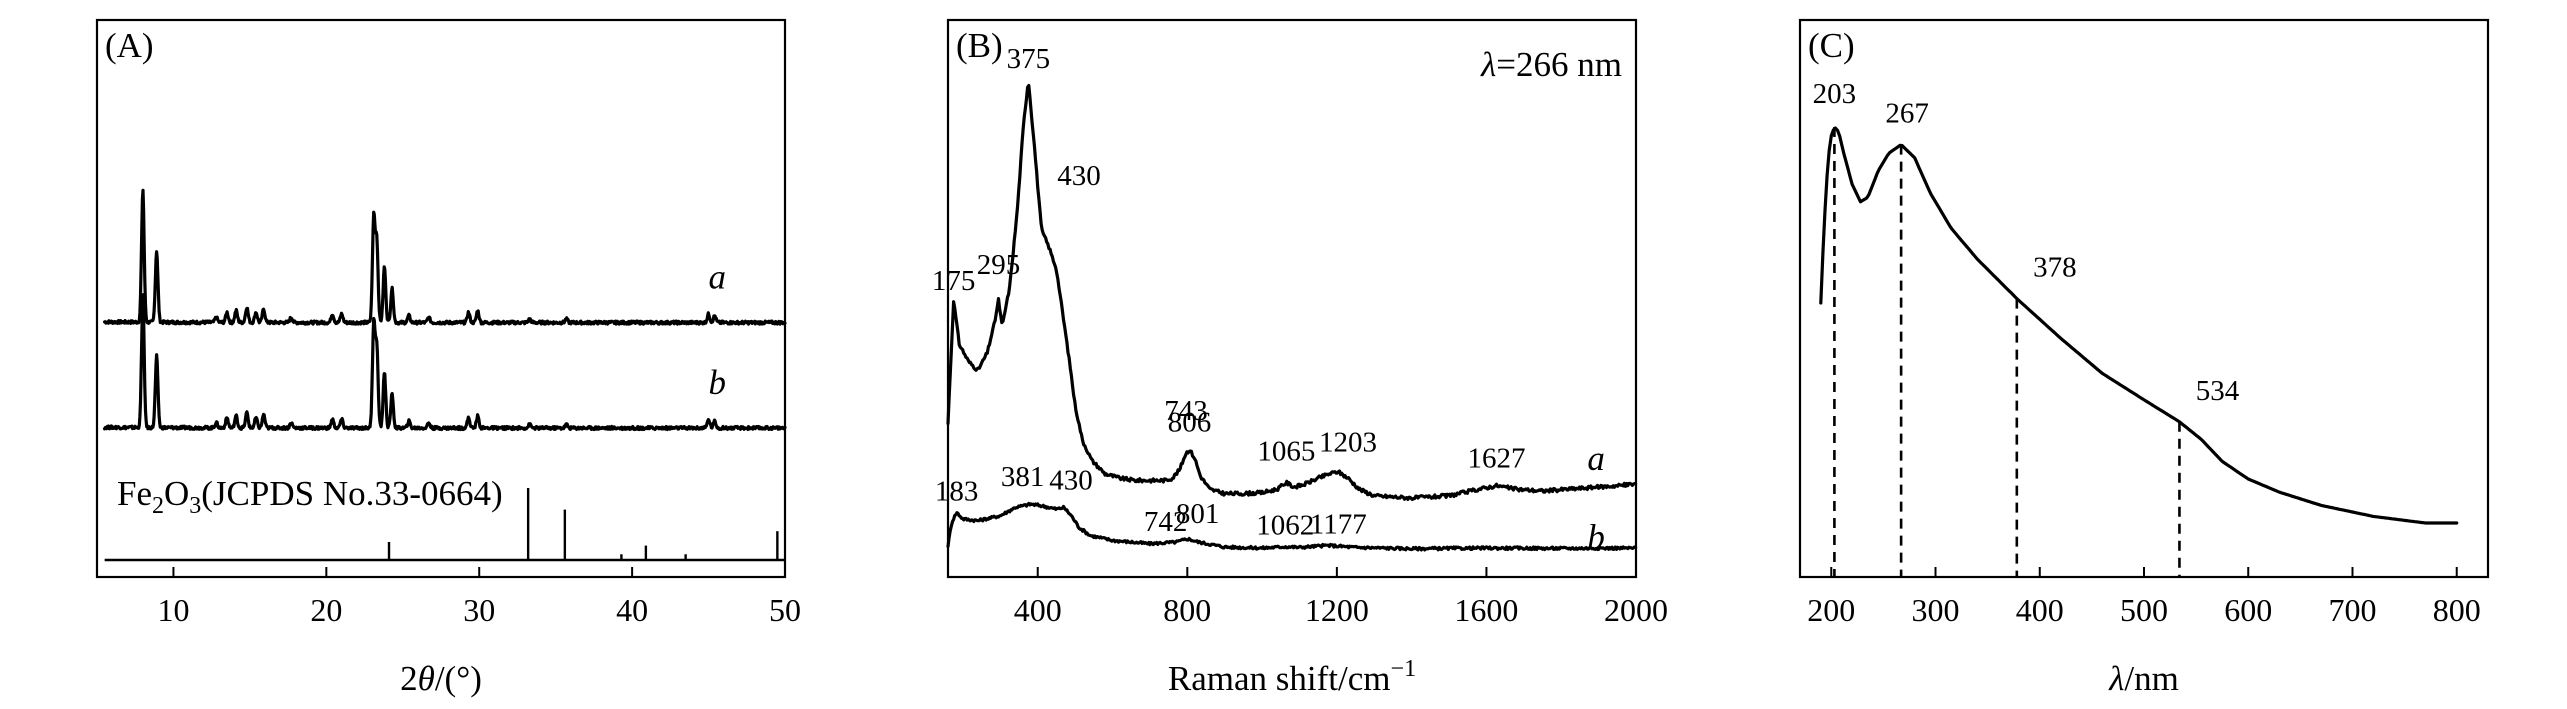 Image resolution: width=2567 pixels, height=709 pixels. What do you see at coordinates (1831, 45) in the screenshot?
I see `panel-c-label: (C)` at bounding box center [1831, 45].